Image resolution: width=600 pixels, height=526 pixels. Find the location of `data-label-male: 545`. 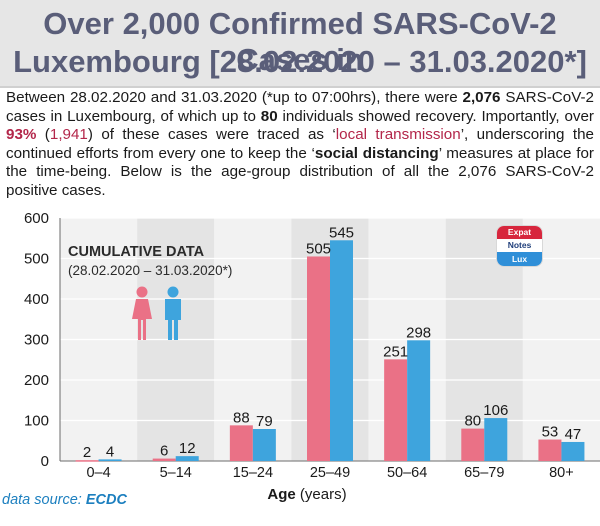

data-label-male: 545 is located at coordinates (341, 232).